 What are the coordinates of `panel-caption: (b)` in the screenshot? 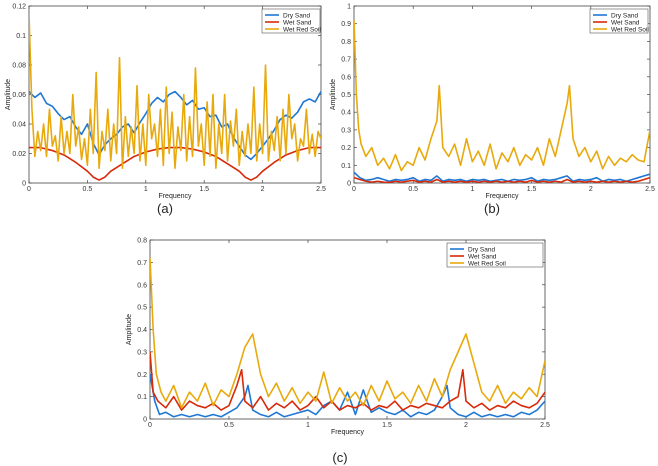 It's located at (492, 208).